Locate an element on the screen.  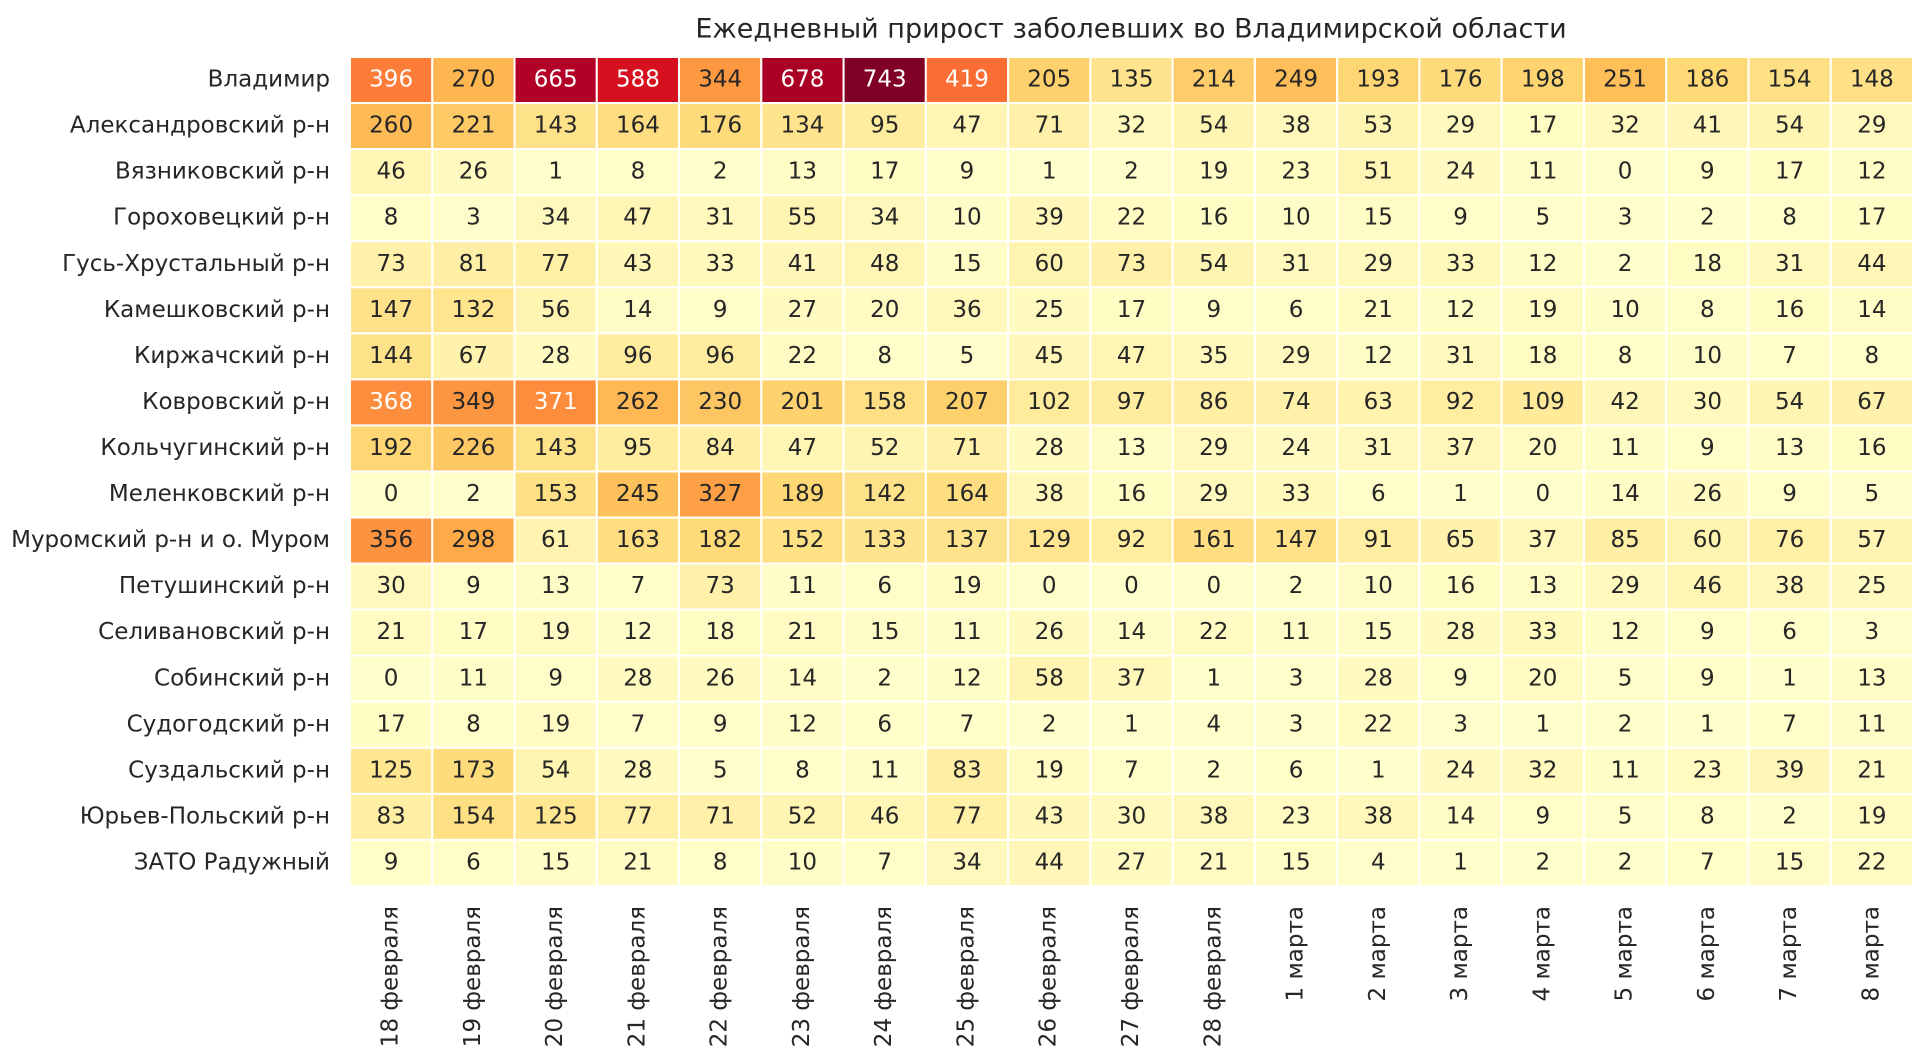
cell-label: 65 is located at coordinates (1460, 540).